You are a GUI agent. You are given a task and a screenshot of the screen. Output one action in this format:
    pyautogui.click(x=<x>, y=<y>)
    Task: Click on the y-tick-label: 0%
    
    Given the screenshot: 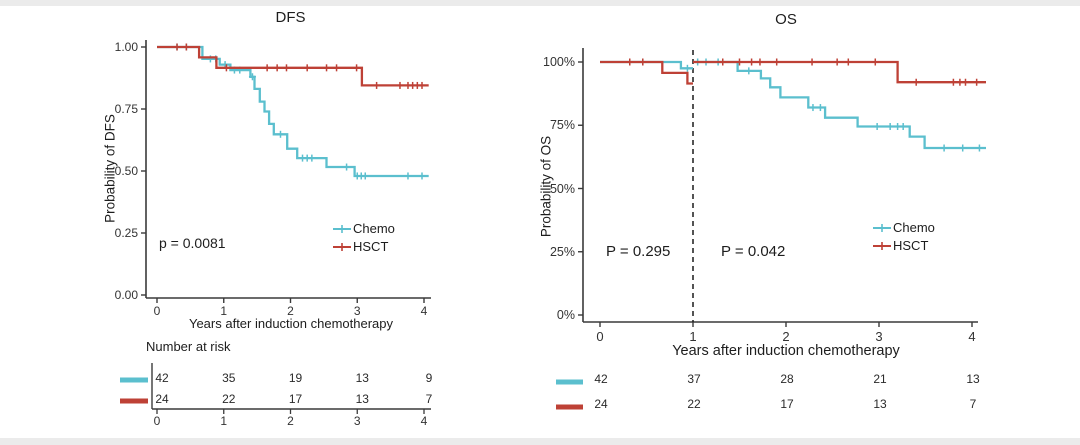 What is the action you would take?
    pyautogui.click(x=565, y=315)
    